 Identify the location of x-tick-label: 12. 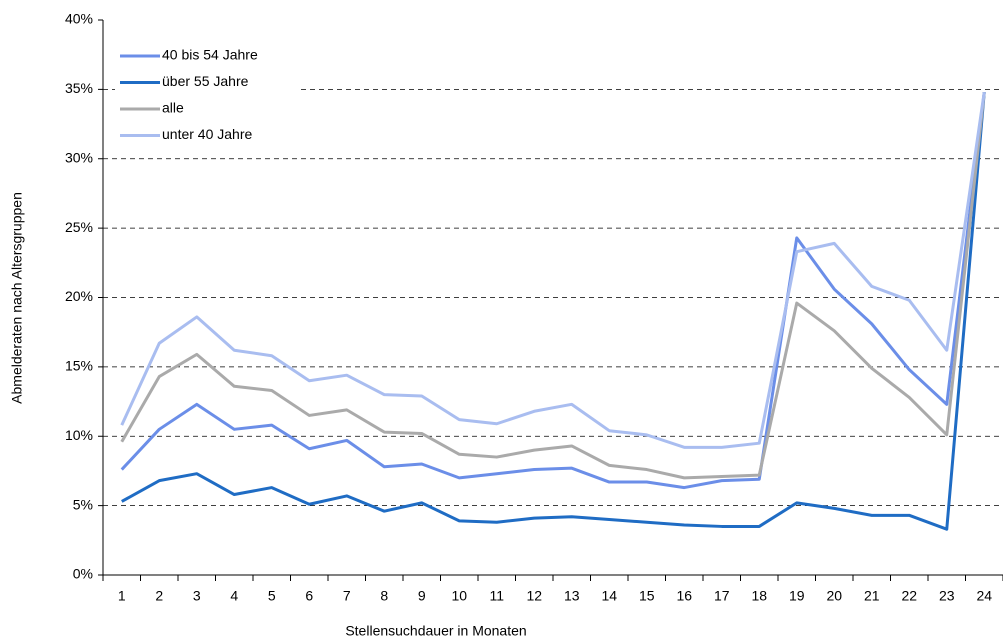
(534, 596).